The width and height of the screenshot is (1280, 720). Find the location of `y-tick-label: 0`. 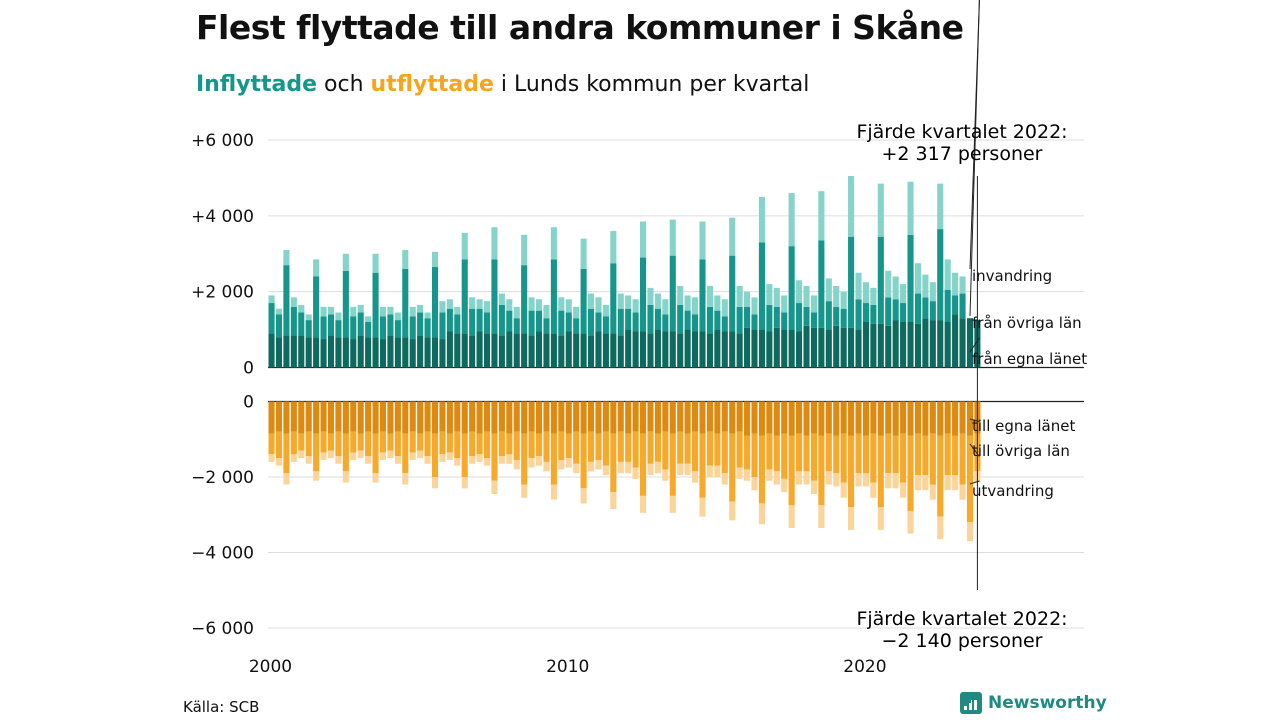

y-tick-label: 0 is located at coordinates (248, 369).